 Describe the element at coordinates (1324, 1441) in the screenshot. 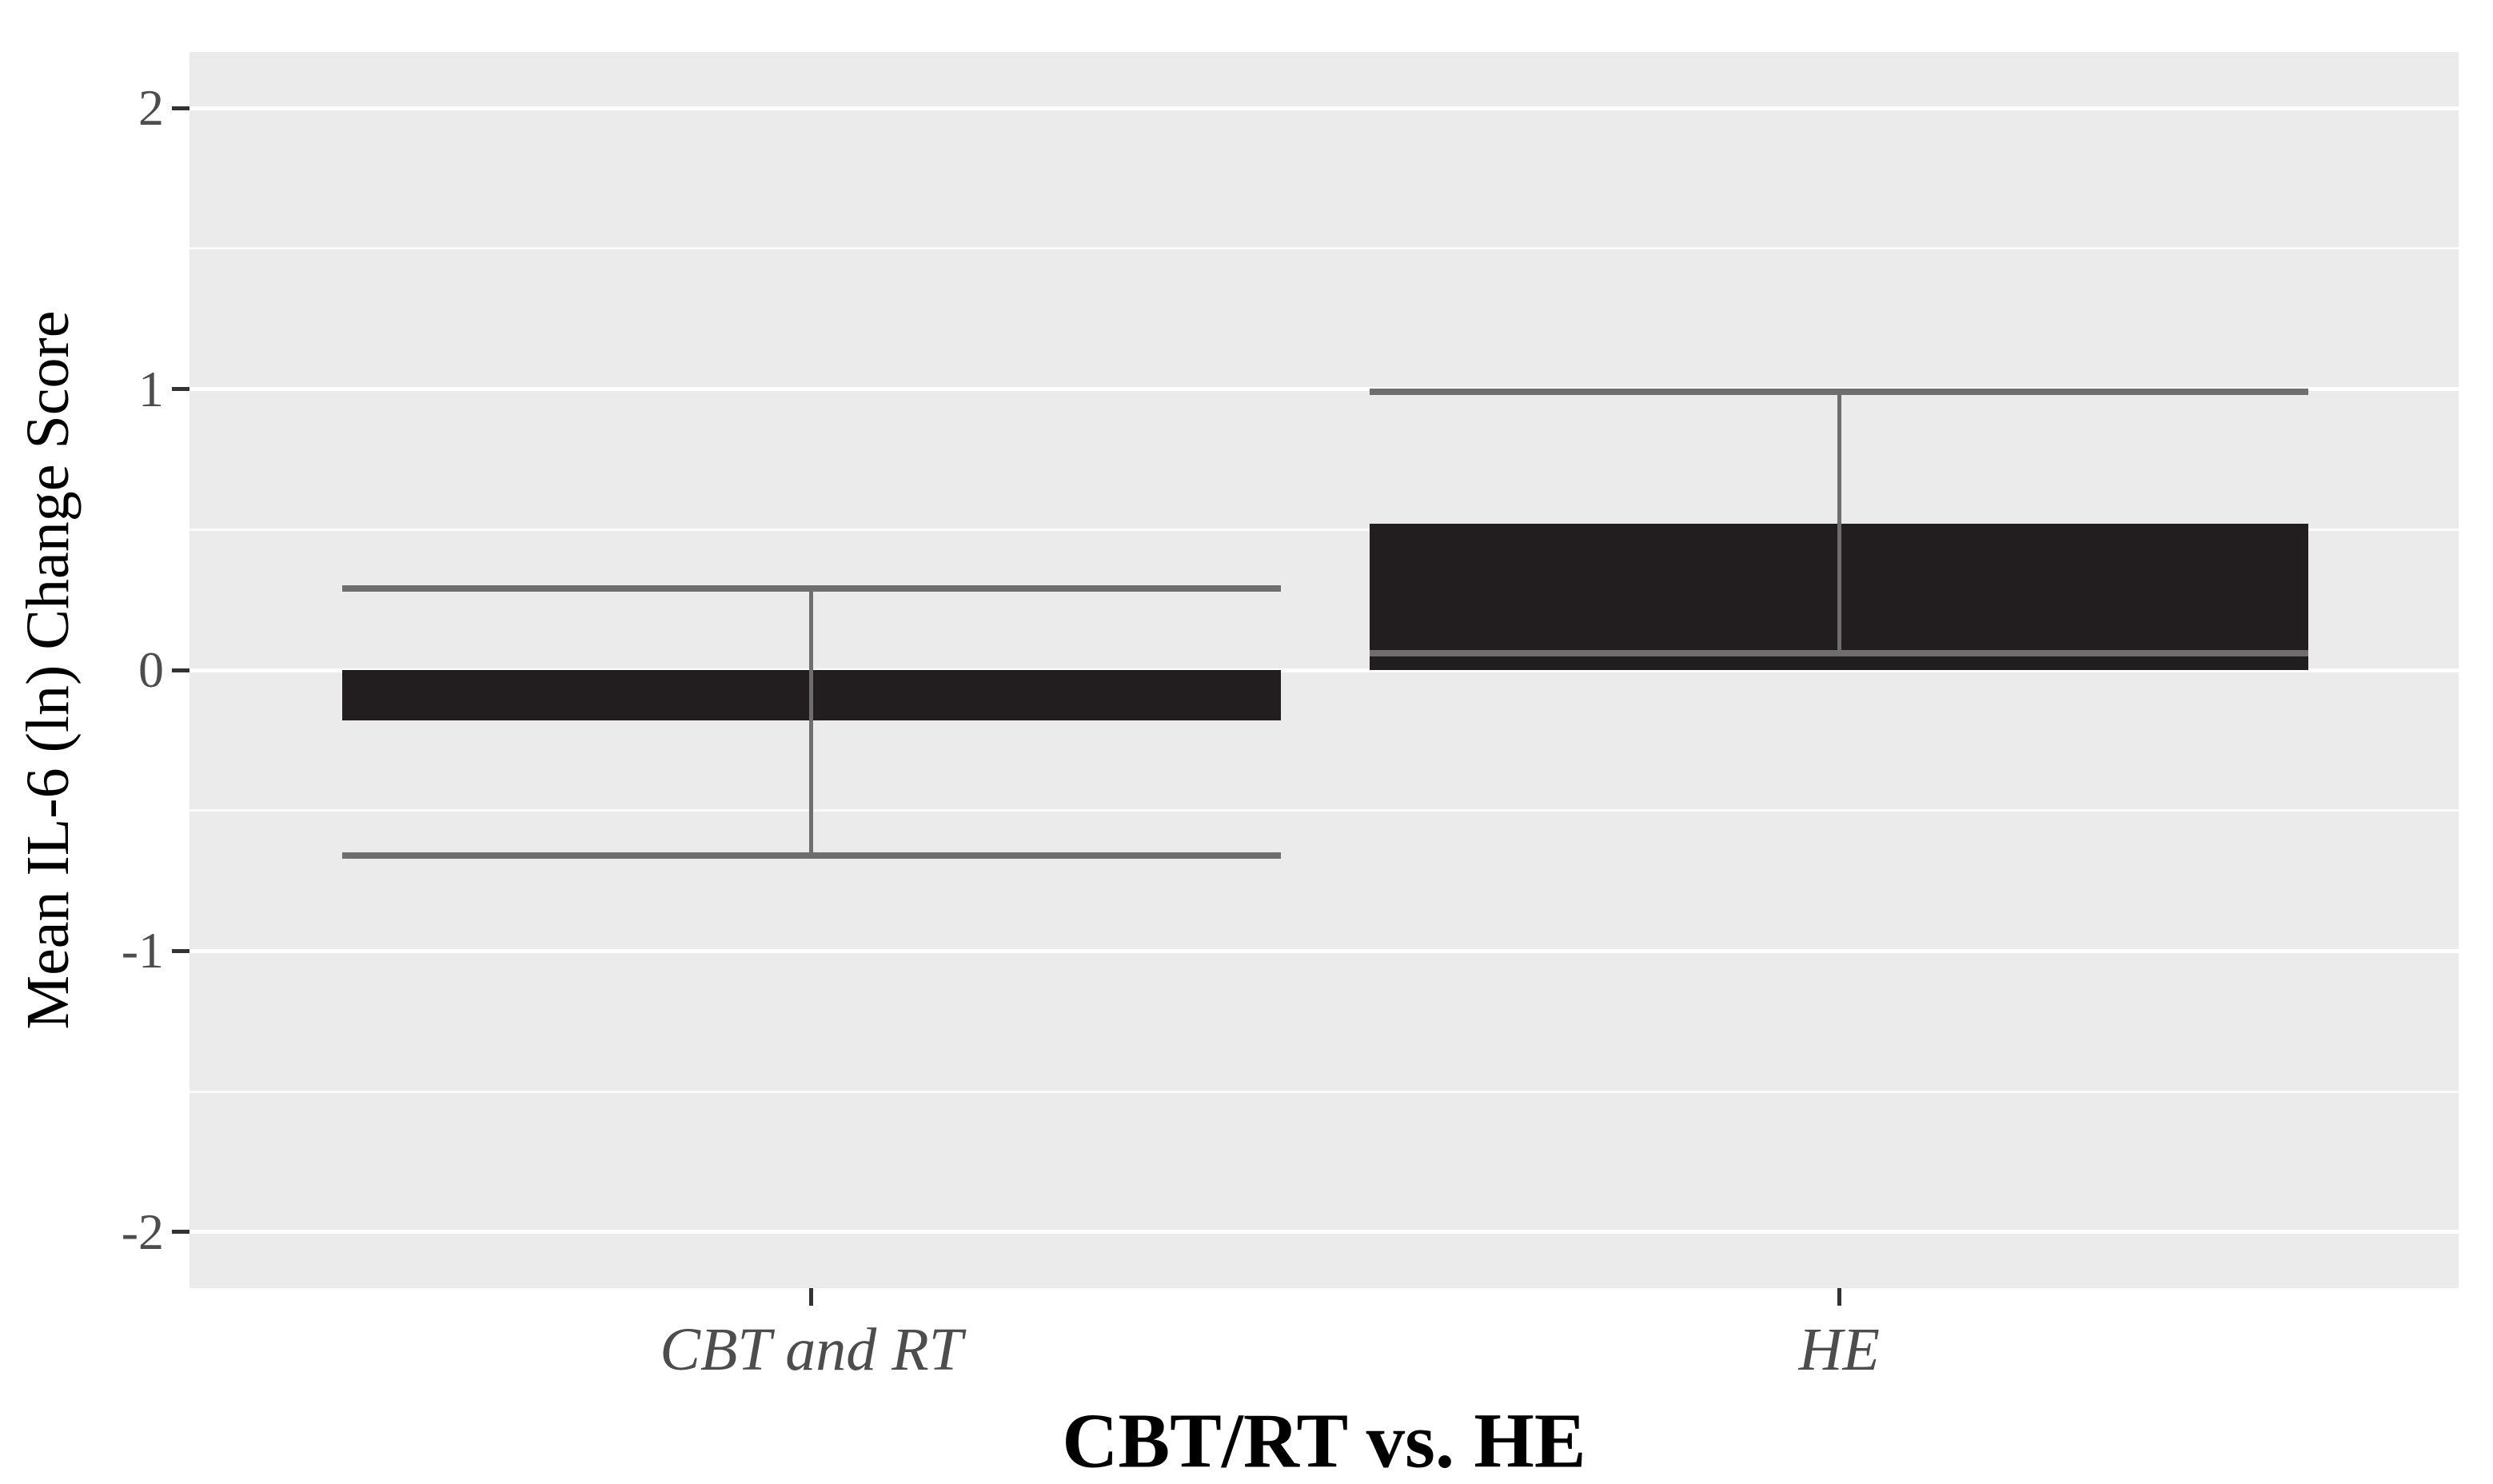

I see `x-axis-title: CBT/RT vs. HE` at that location.